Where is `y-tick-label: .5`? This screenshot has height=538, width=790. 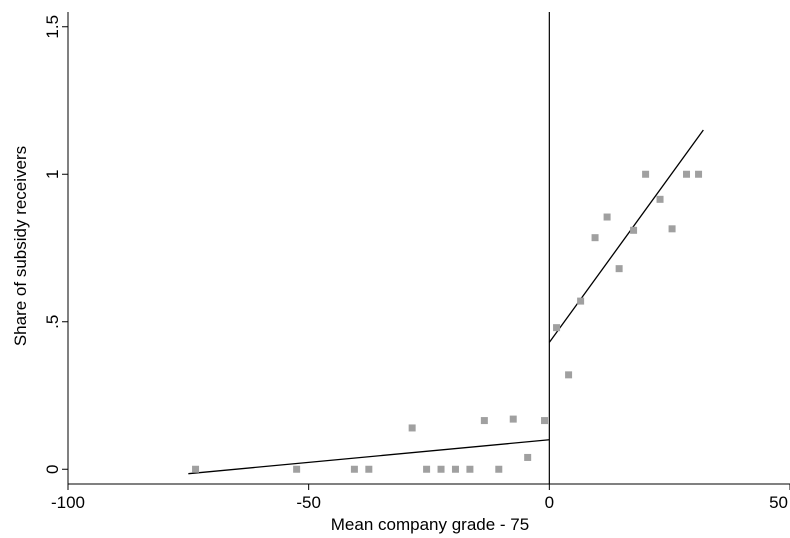 y-tick-label: .5 is located at coordinates (52, 322).